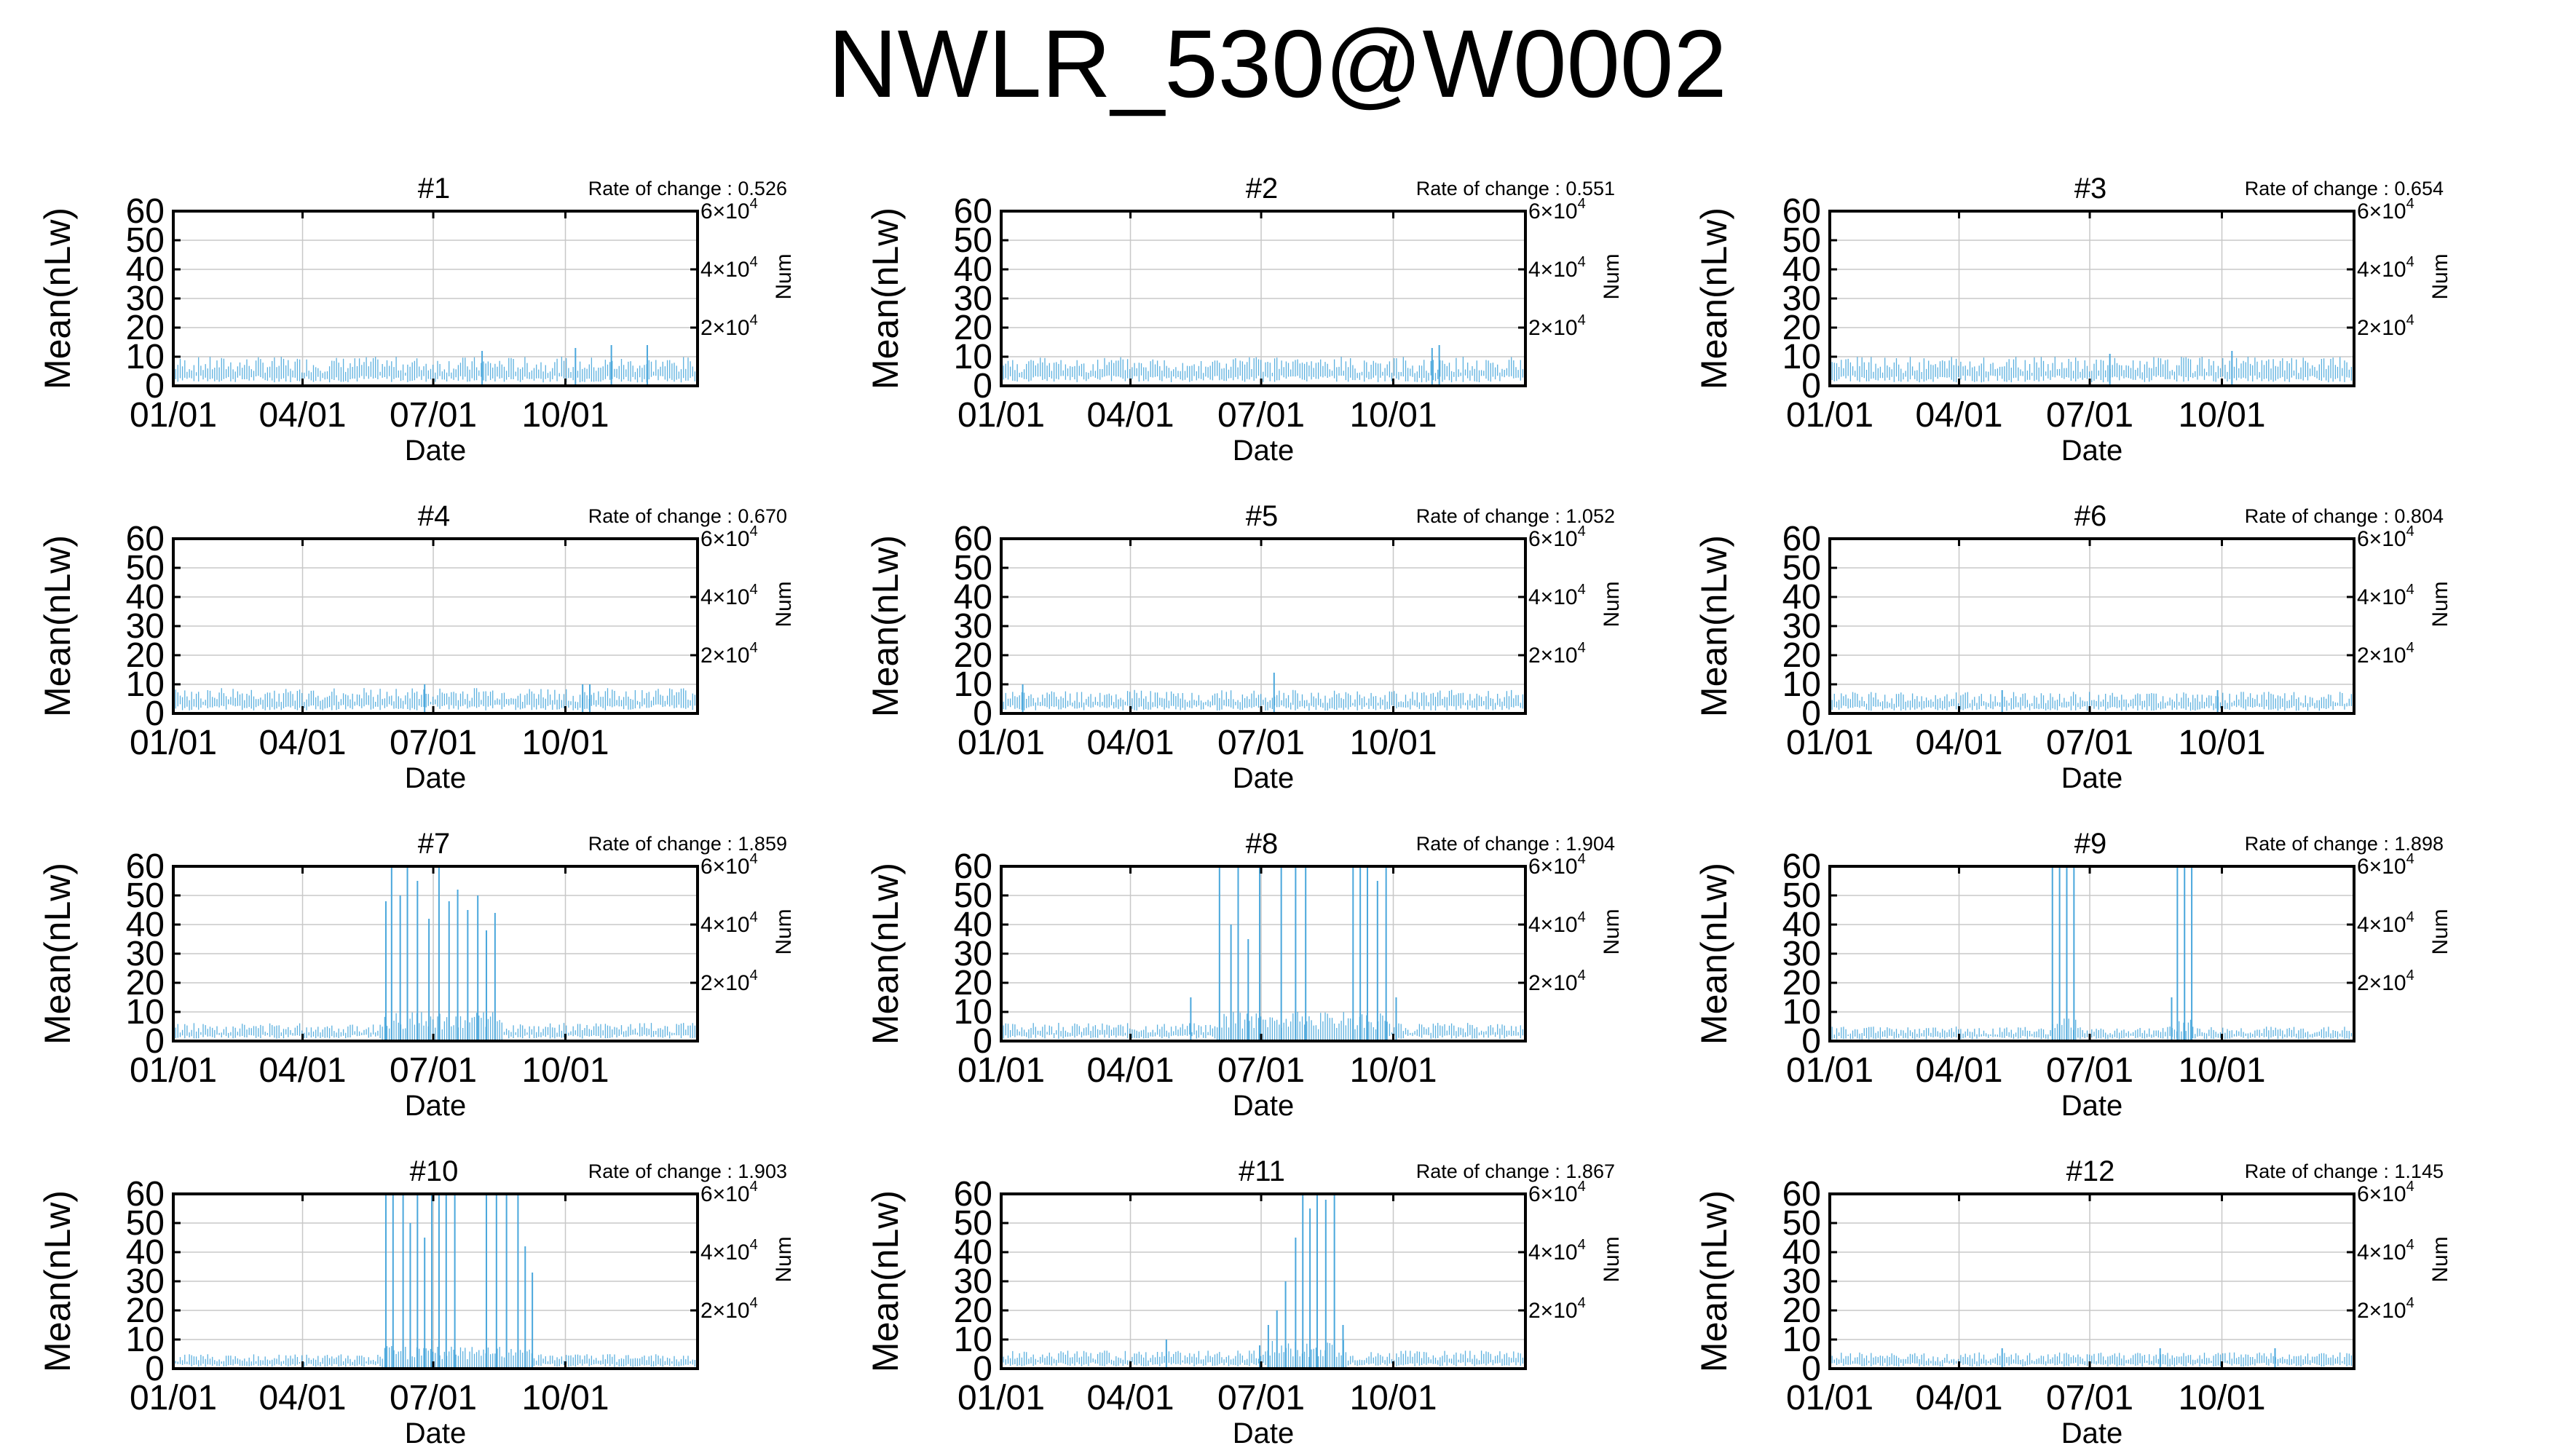 The image size is (2555, 1456). What do you see at coordinates (1262, 844) in the screenshot?
I see `subplot-title: #8` at bounding box center [1262, 844].